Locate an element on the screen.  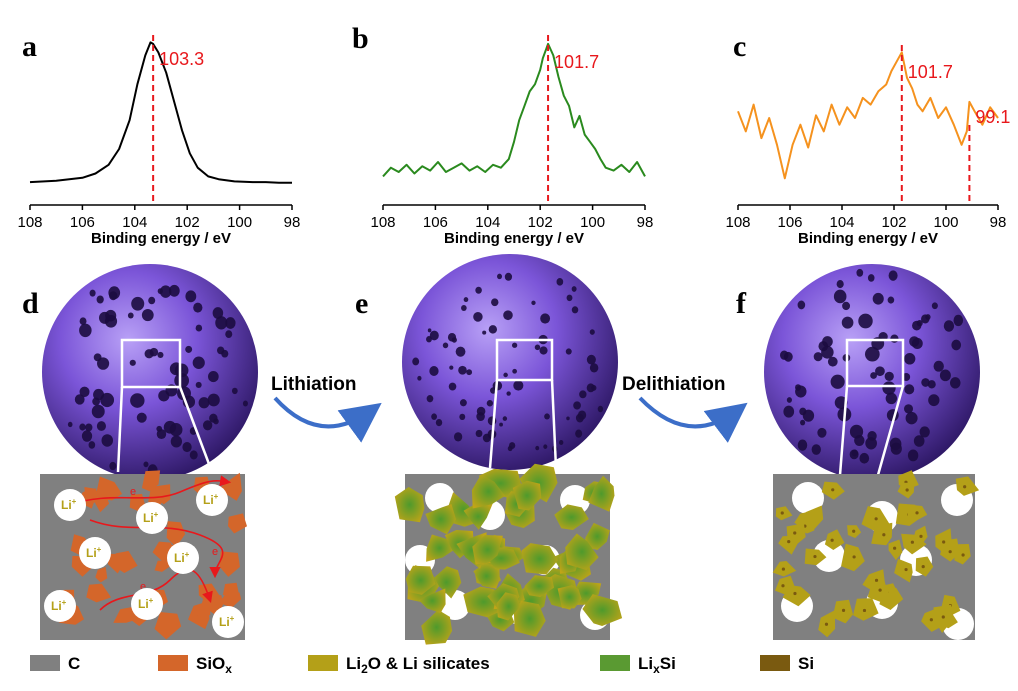
panel-label-c: c is located at coordinates (739, 46).